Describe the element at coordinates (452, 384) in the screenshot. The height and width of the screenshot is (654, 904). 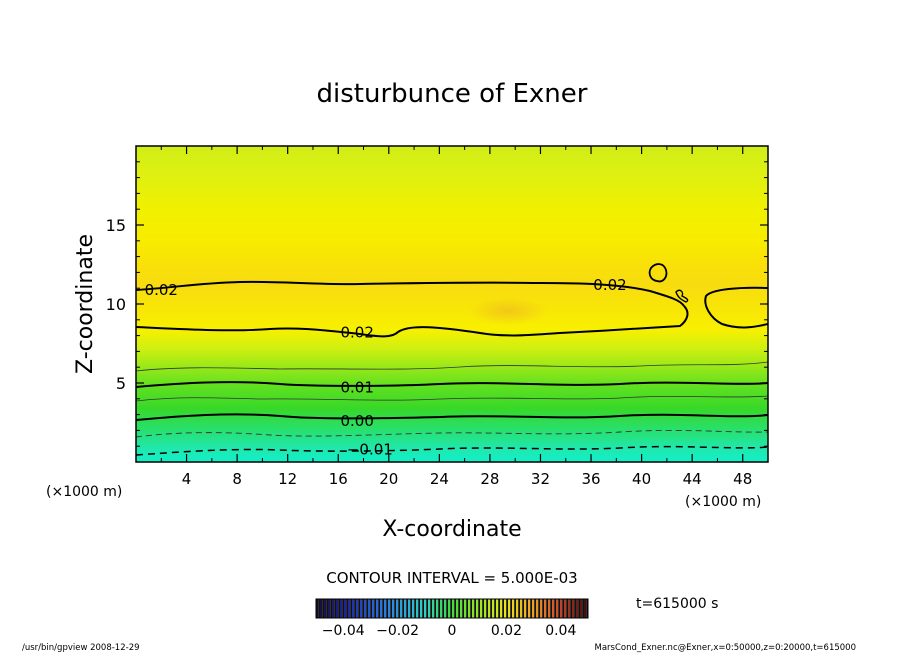
I see `contour-line-0.01` at that location.